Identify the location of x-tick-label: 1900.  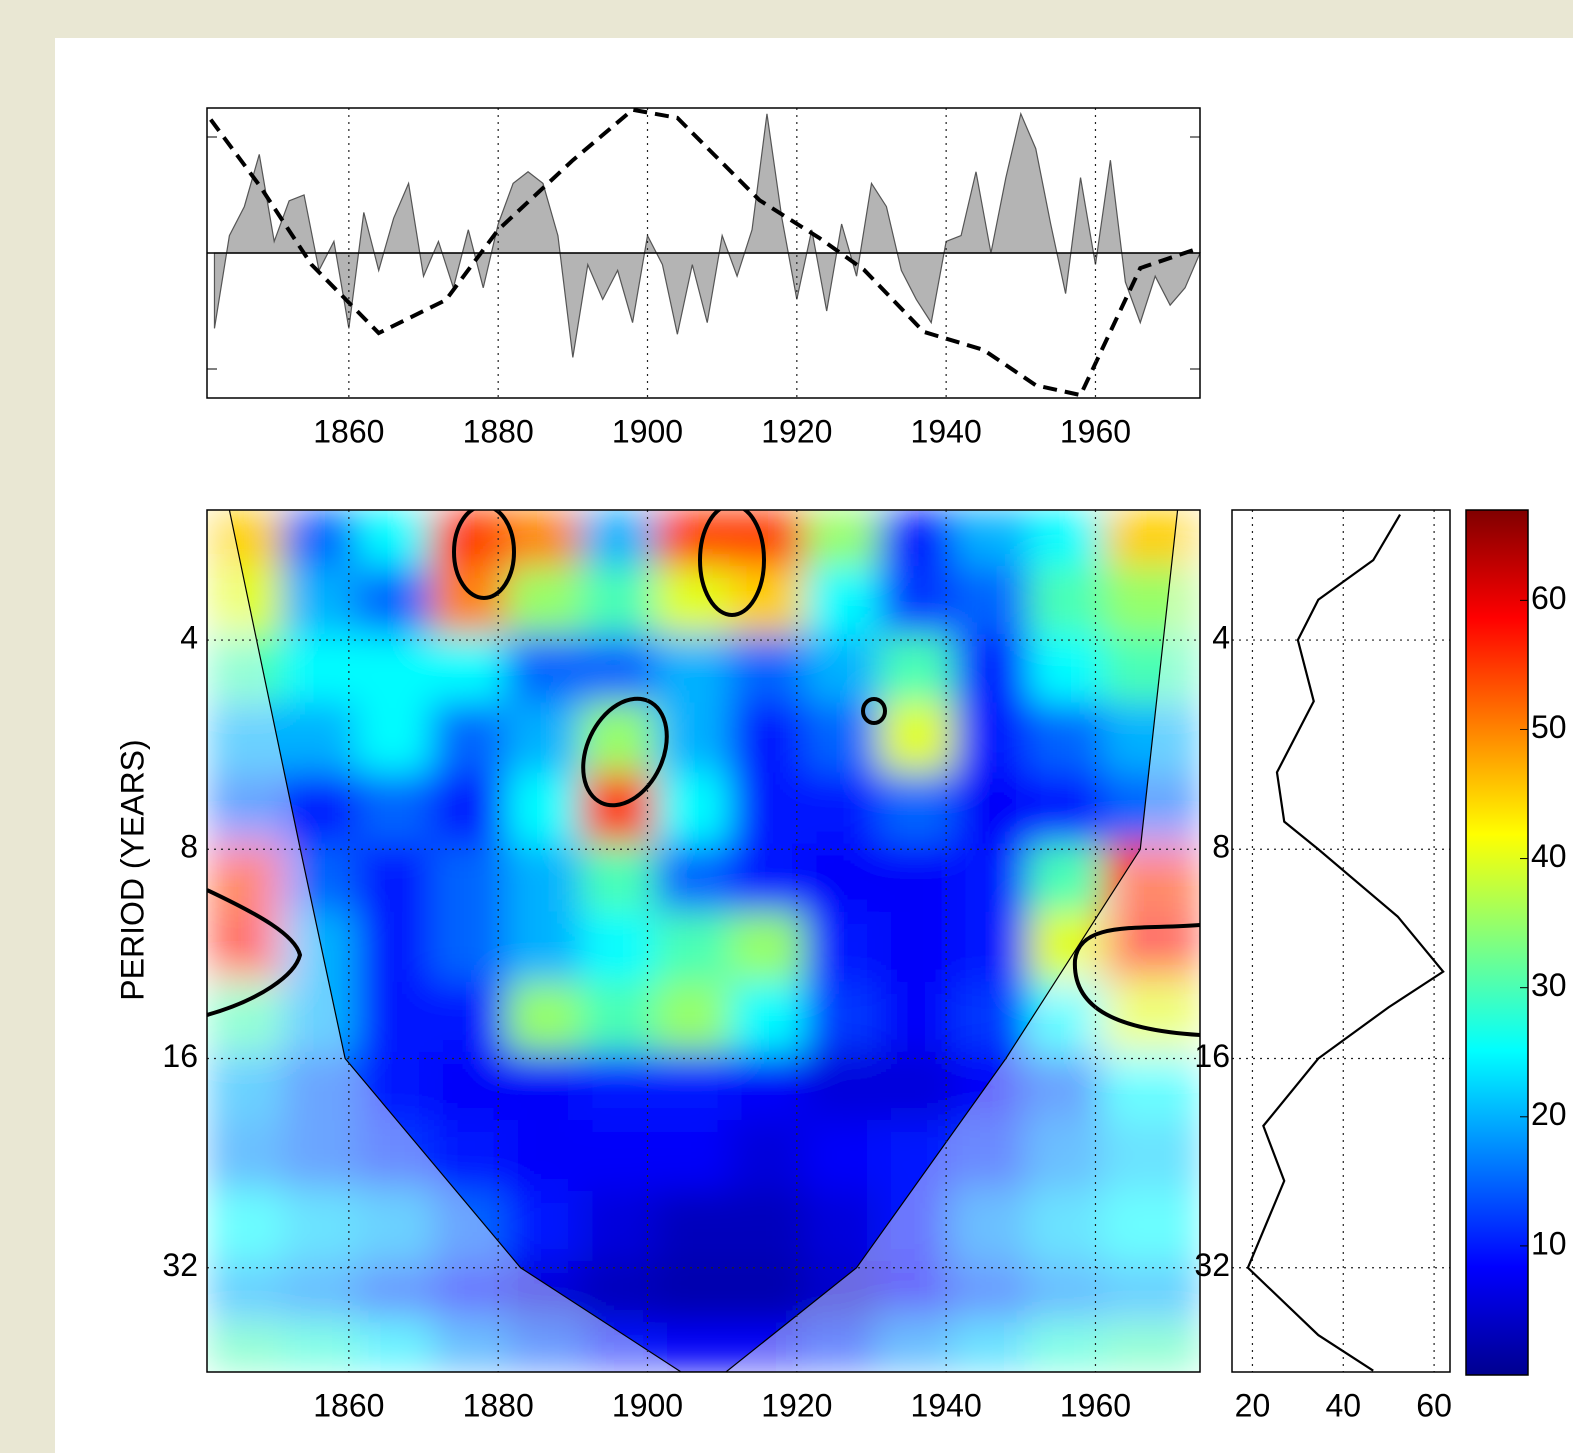
(647, 431).